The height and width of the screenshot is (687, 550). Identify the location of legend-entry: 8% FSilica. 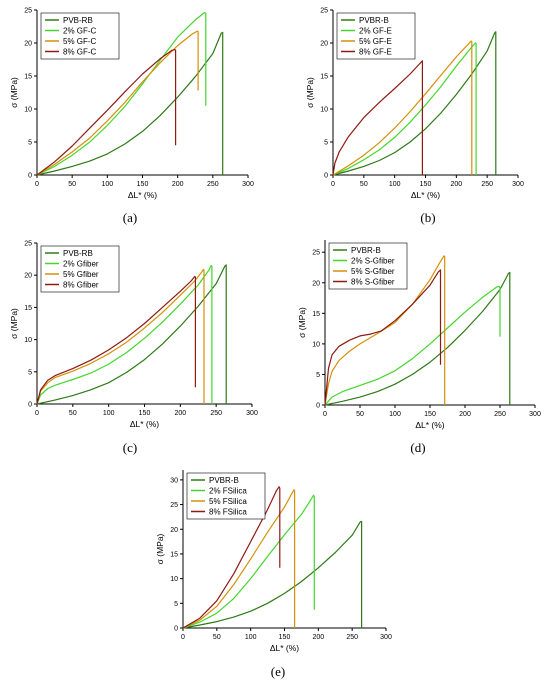
(228, 512).